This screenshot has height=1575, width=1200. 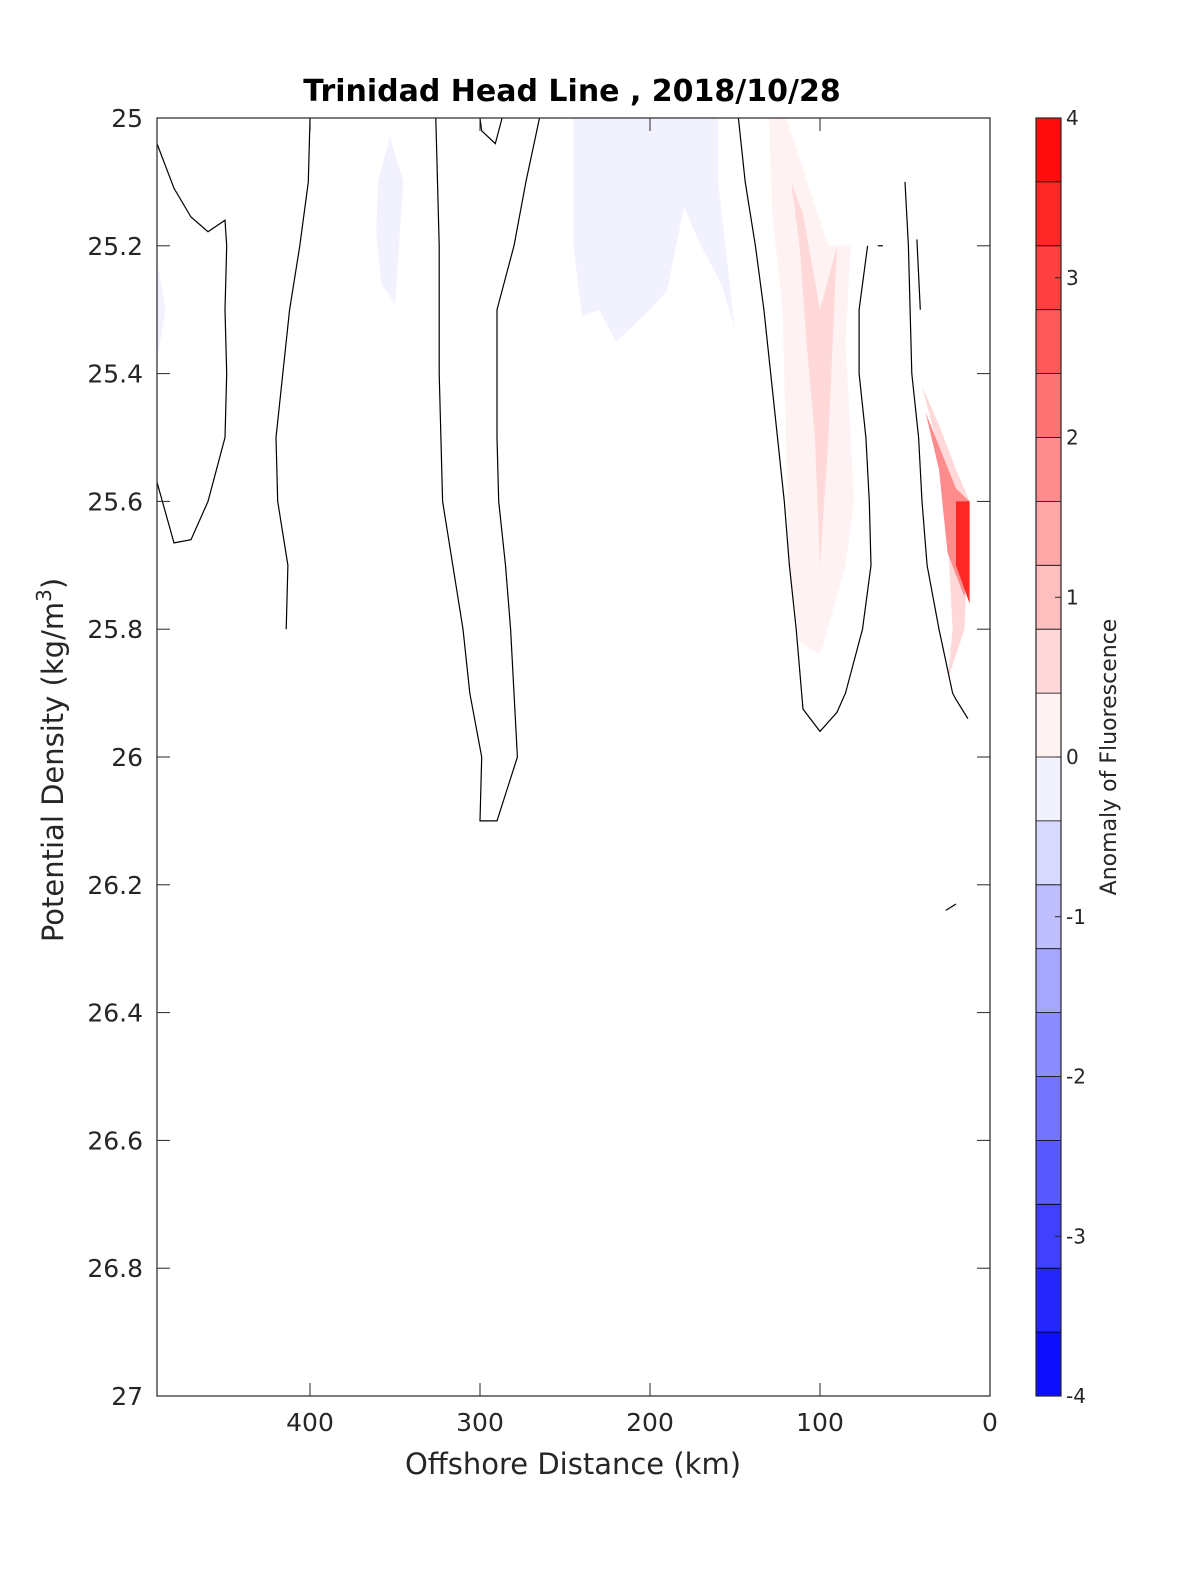 What do you see at coordinates (192, 343) in the screenshot?
I see `contour-far-offshore` at bounding box center [192, 343].